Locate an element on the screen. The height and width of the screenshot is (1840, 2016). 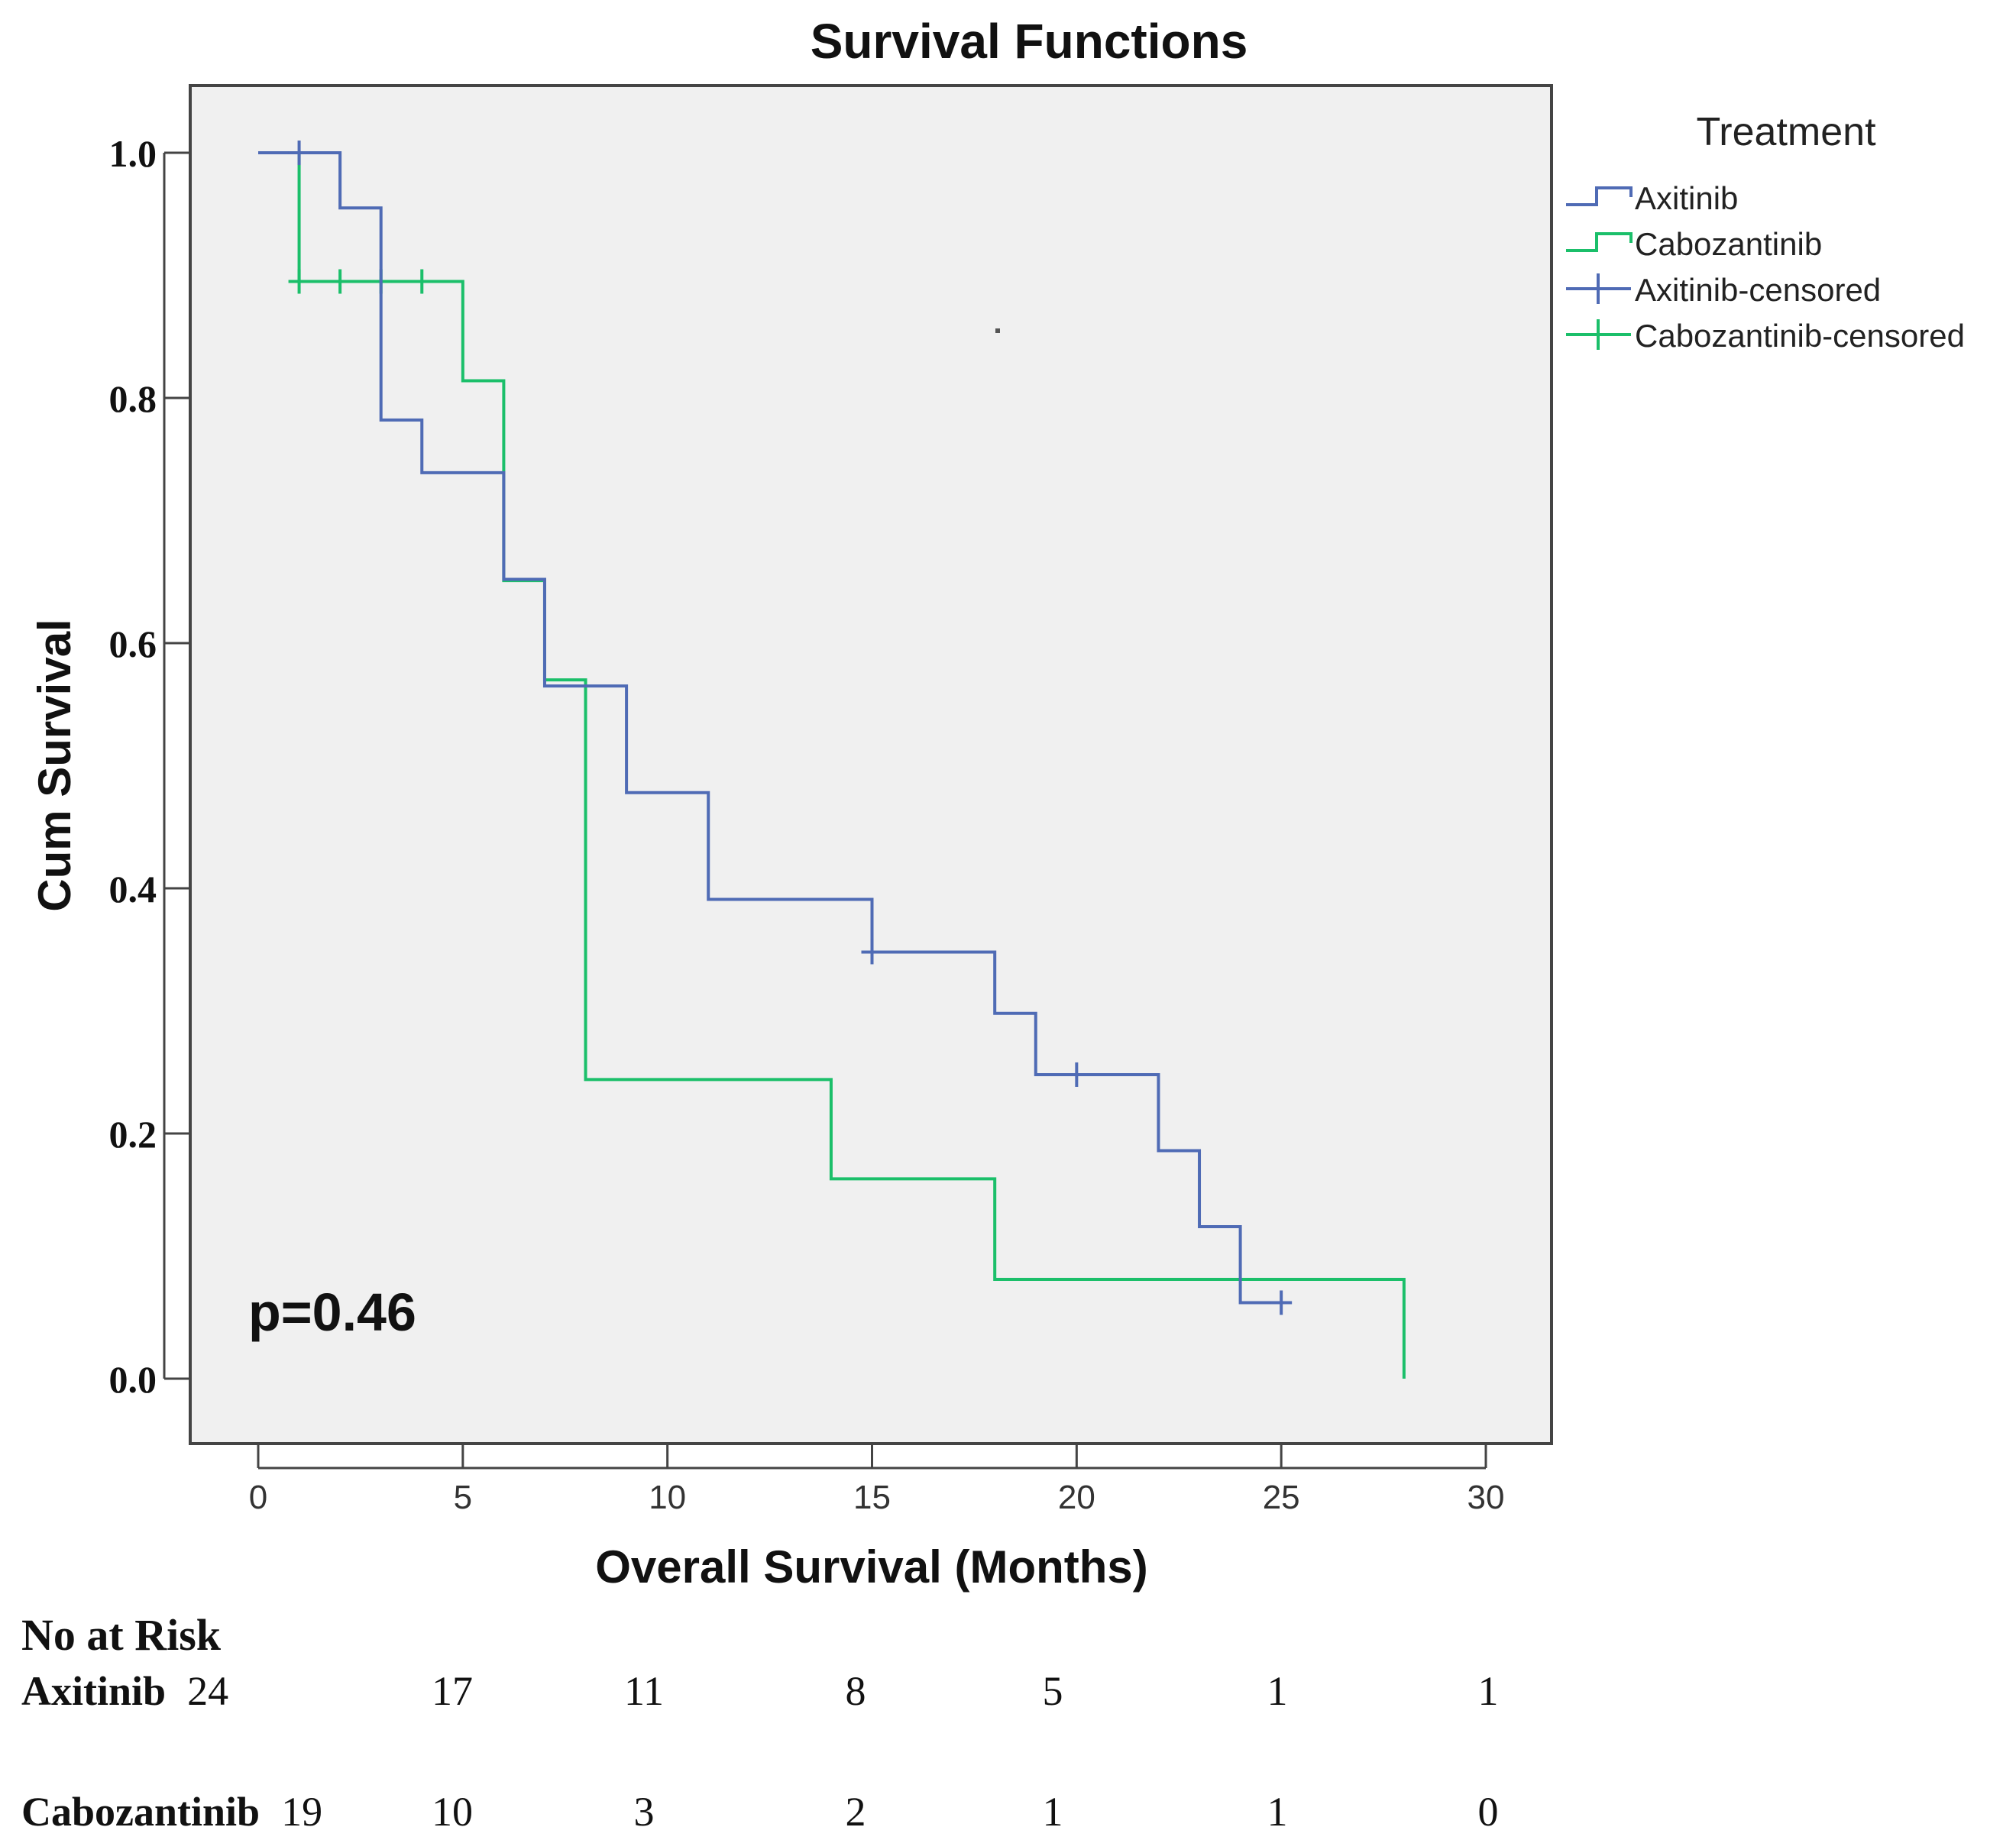
risk-count: 17 is located at coordinates (452, 1691).